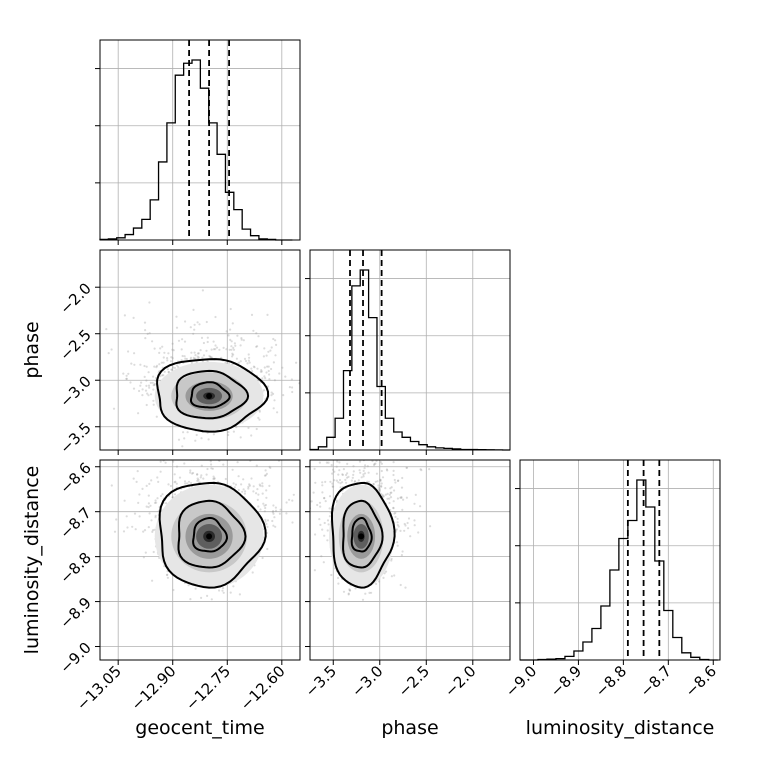 Image resolution: width=760 pixels, height=760 pixels. What do you see at coordinates (75, 613) in the screenshot?
I see `y-tick-label: −8.9` at bounding box center [75, 613].